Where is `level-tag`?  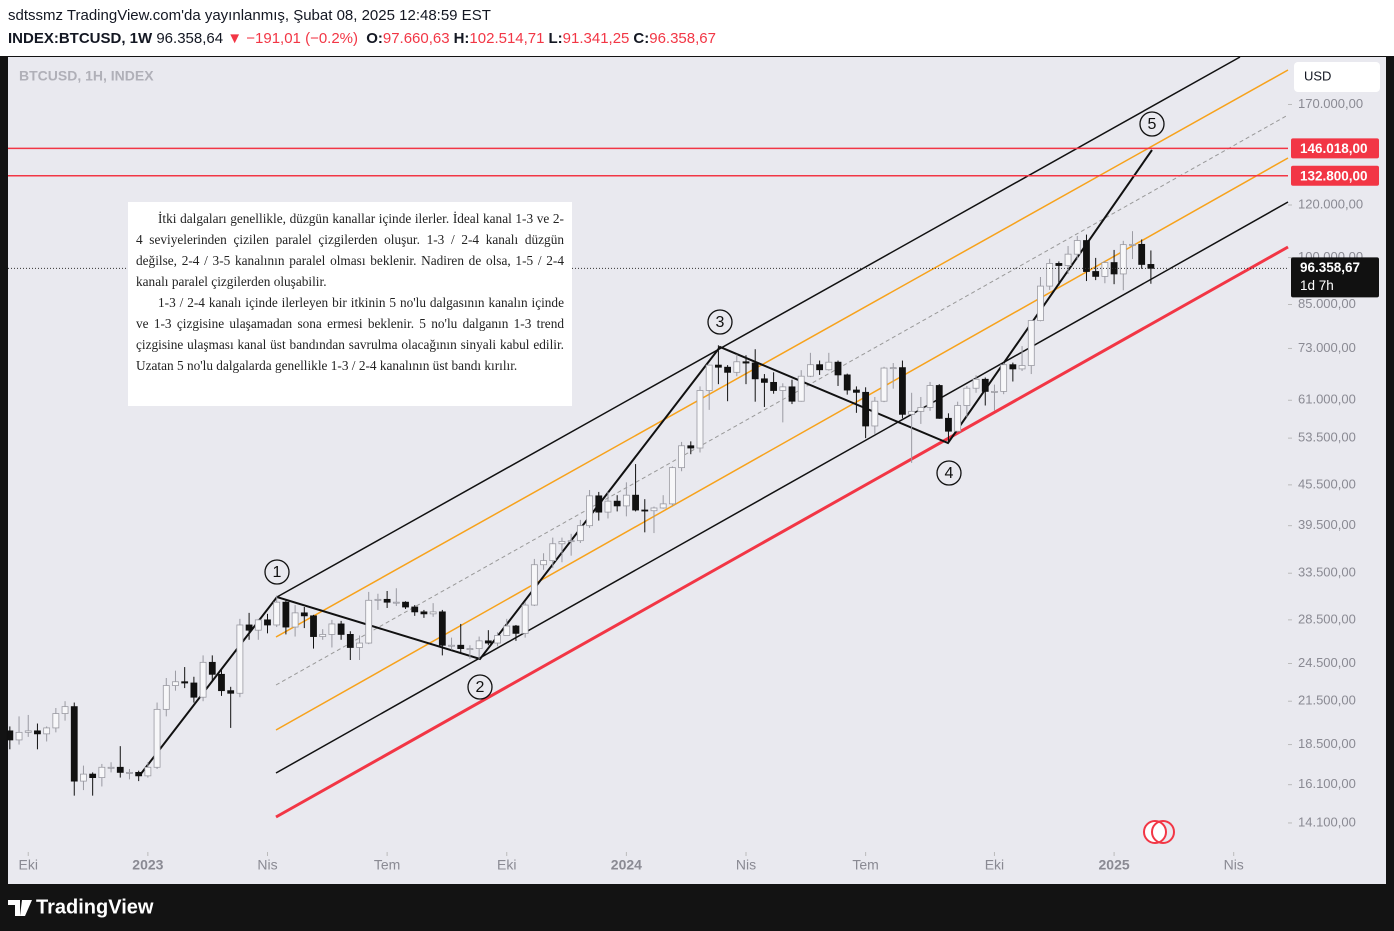
level-tag is located at coordinates (1335, 148).